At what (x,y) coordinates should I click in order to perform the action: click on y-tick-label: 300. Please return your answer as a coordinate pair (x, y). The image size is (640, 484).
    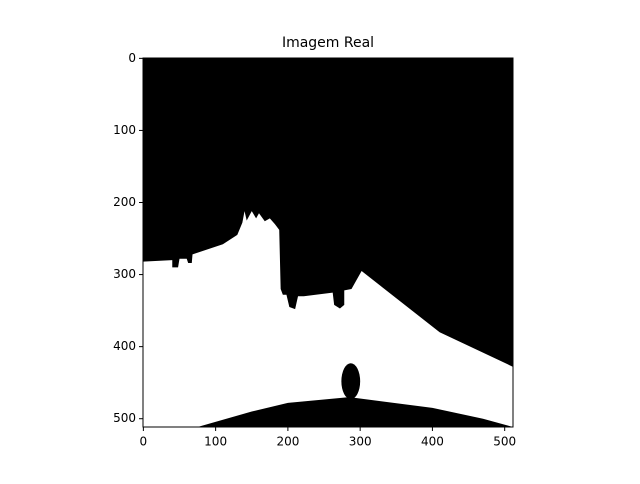
    Looking at the image, I should click on (124, 274).